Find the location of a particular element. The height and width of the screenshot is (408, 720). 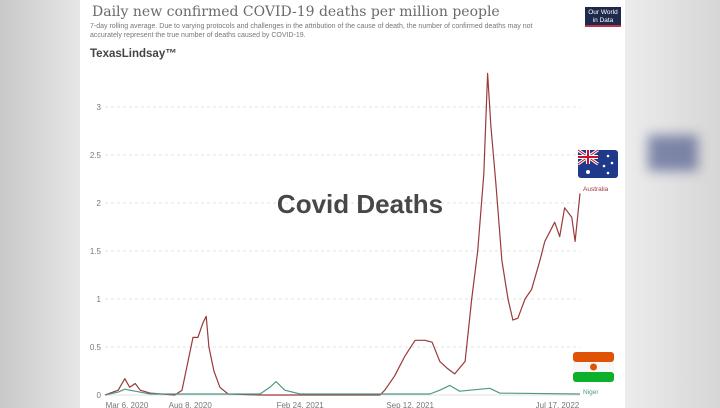

y-tick-label: 2 is located at coordinates (99, 203).